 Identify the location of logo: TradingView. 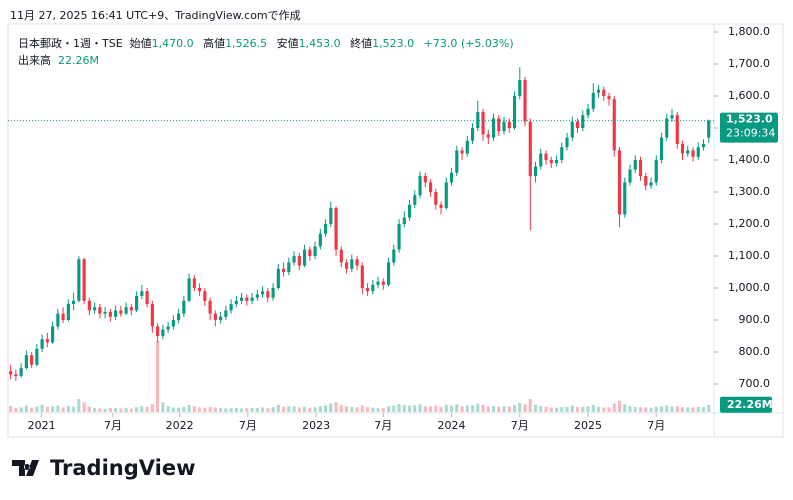
(103, 468).